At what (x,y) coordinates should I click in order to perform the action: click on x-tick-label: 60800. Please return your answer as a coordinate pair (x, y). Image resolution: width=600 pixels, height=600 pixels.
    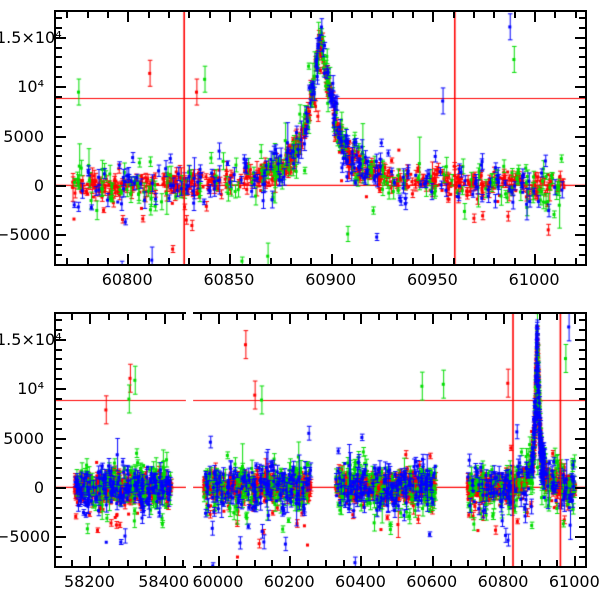
    Looking at the image, I should click on (127, 279).